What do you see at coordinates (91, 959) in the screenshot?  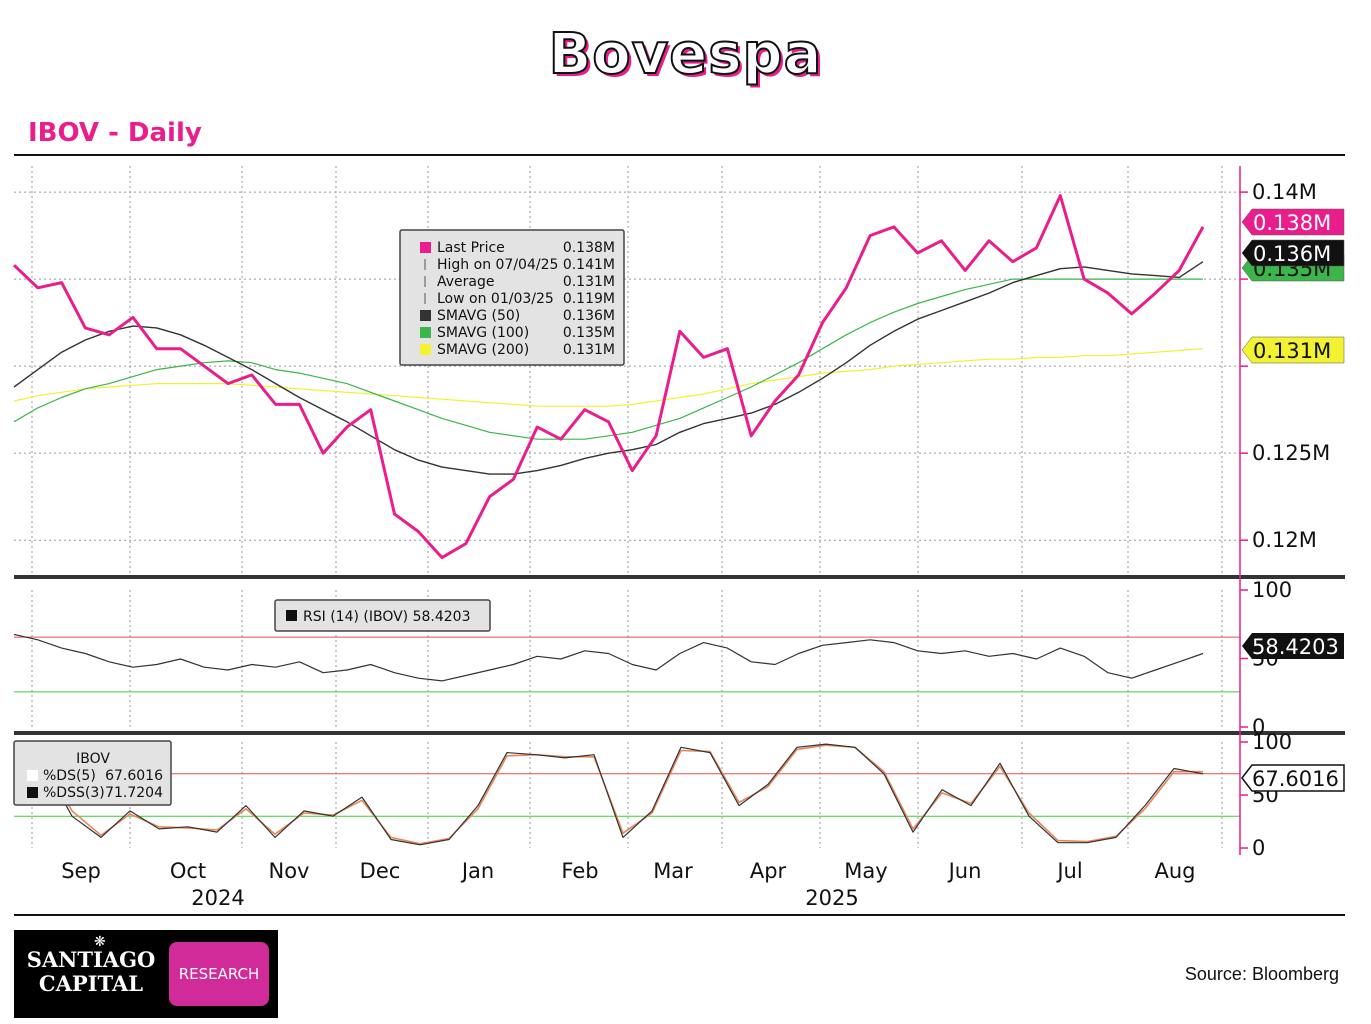 I see `logo-line-1: SANTIAGO` at bounding box center [91, 959].